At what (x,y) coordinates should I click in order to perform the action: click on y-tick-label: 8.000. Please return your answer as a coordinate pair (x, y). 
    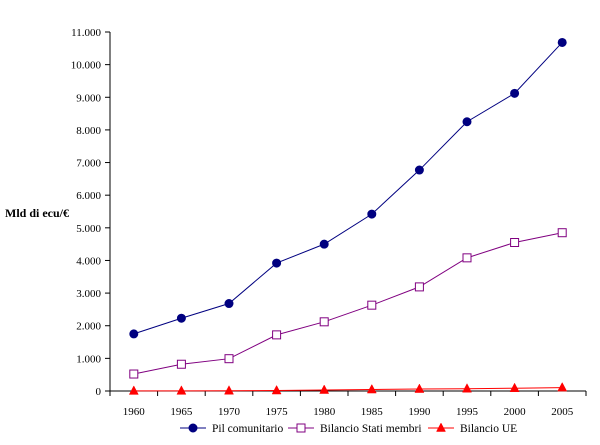
    Looking at the image, I should click on (88, 131).